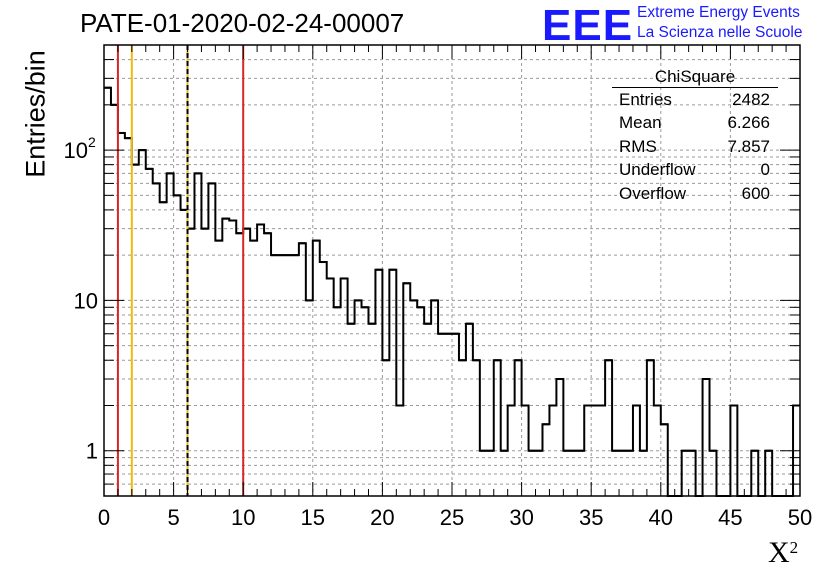 The image size is (836, 572). What do you see at coordinates (695, 99) in the screenshot?
I see `stats-row-entries: Entries 2482` at bounding box center [695, 99].